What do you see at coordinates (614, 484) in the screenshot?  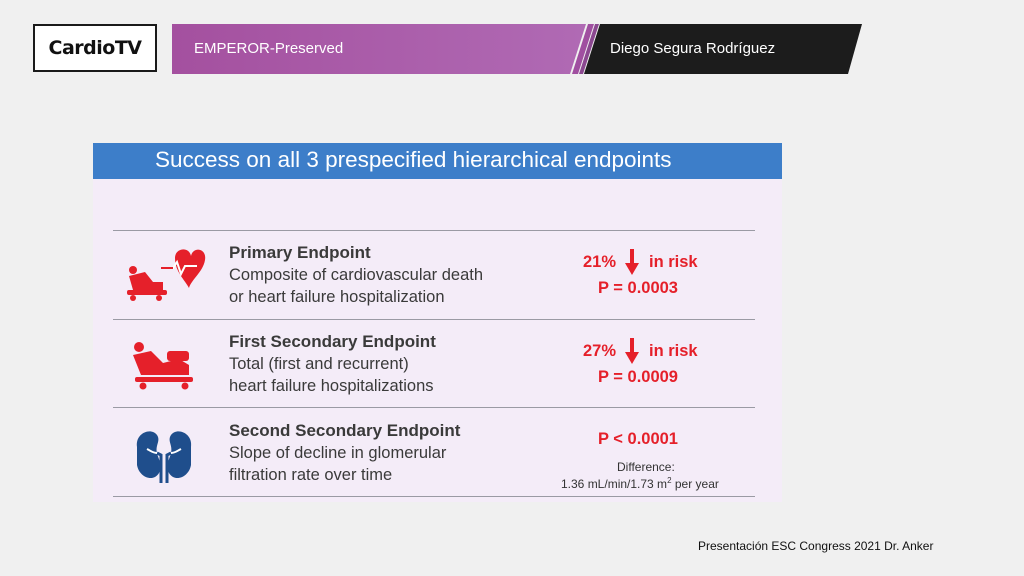 I see `difference-number: 1.36 mL/min/1.73 m` at bounding box center [614, 484].